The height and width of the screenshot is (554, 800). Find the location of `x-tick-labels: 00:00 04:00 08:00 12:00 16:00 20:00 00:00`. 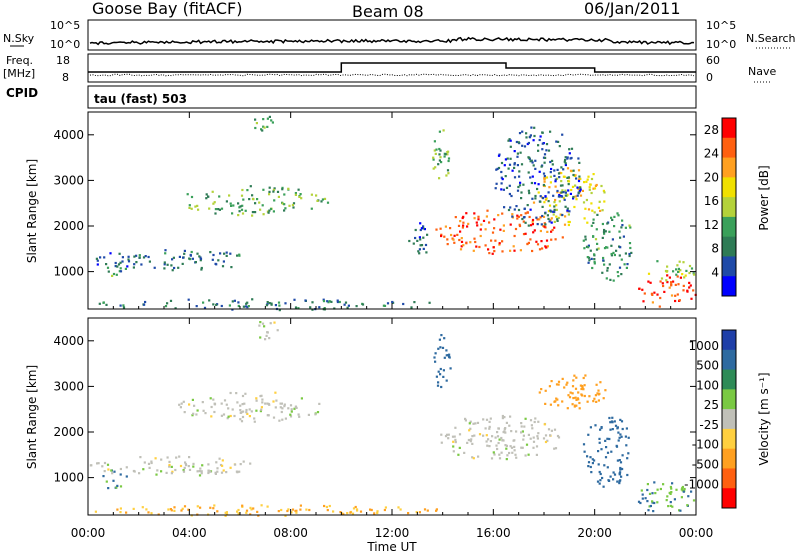

x-tick-labels: 00:00 04:00 08:00 12:00 16:00 20:00 00:00 is located at coordinates (392, 533).